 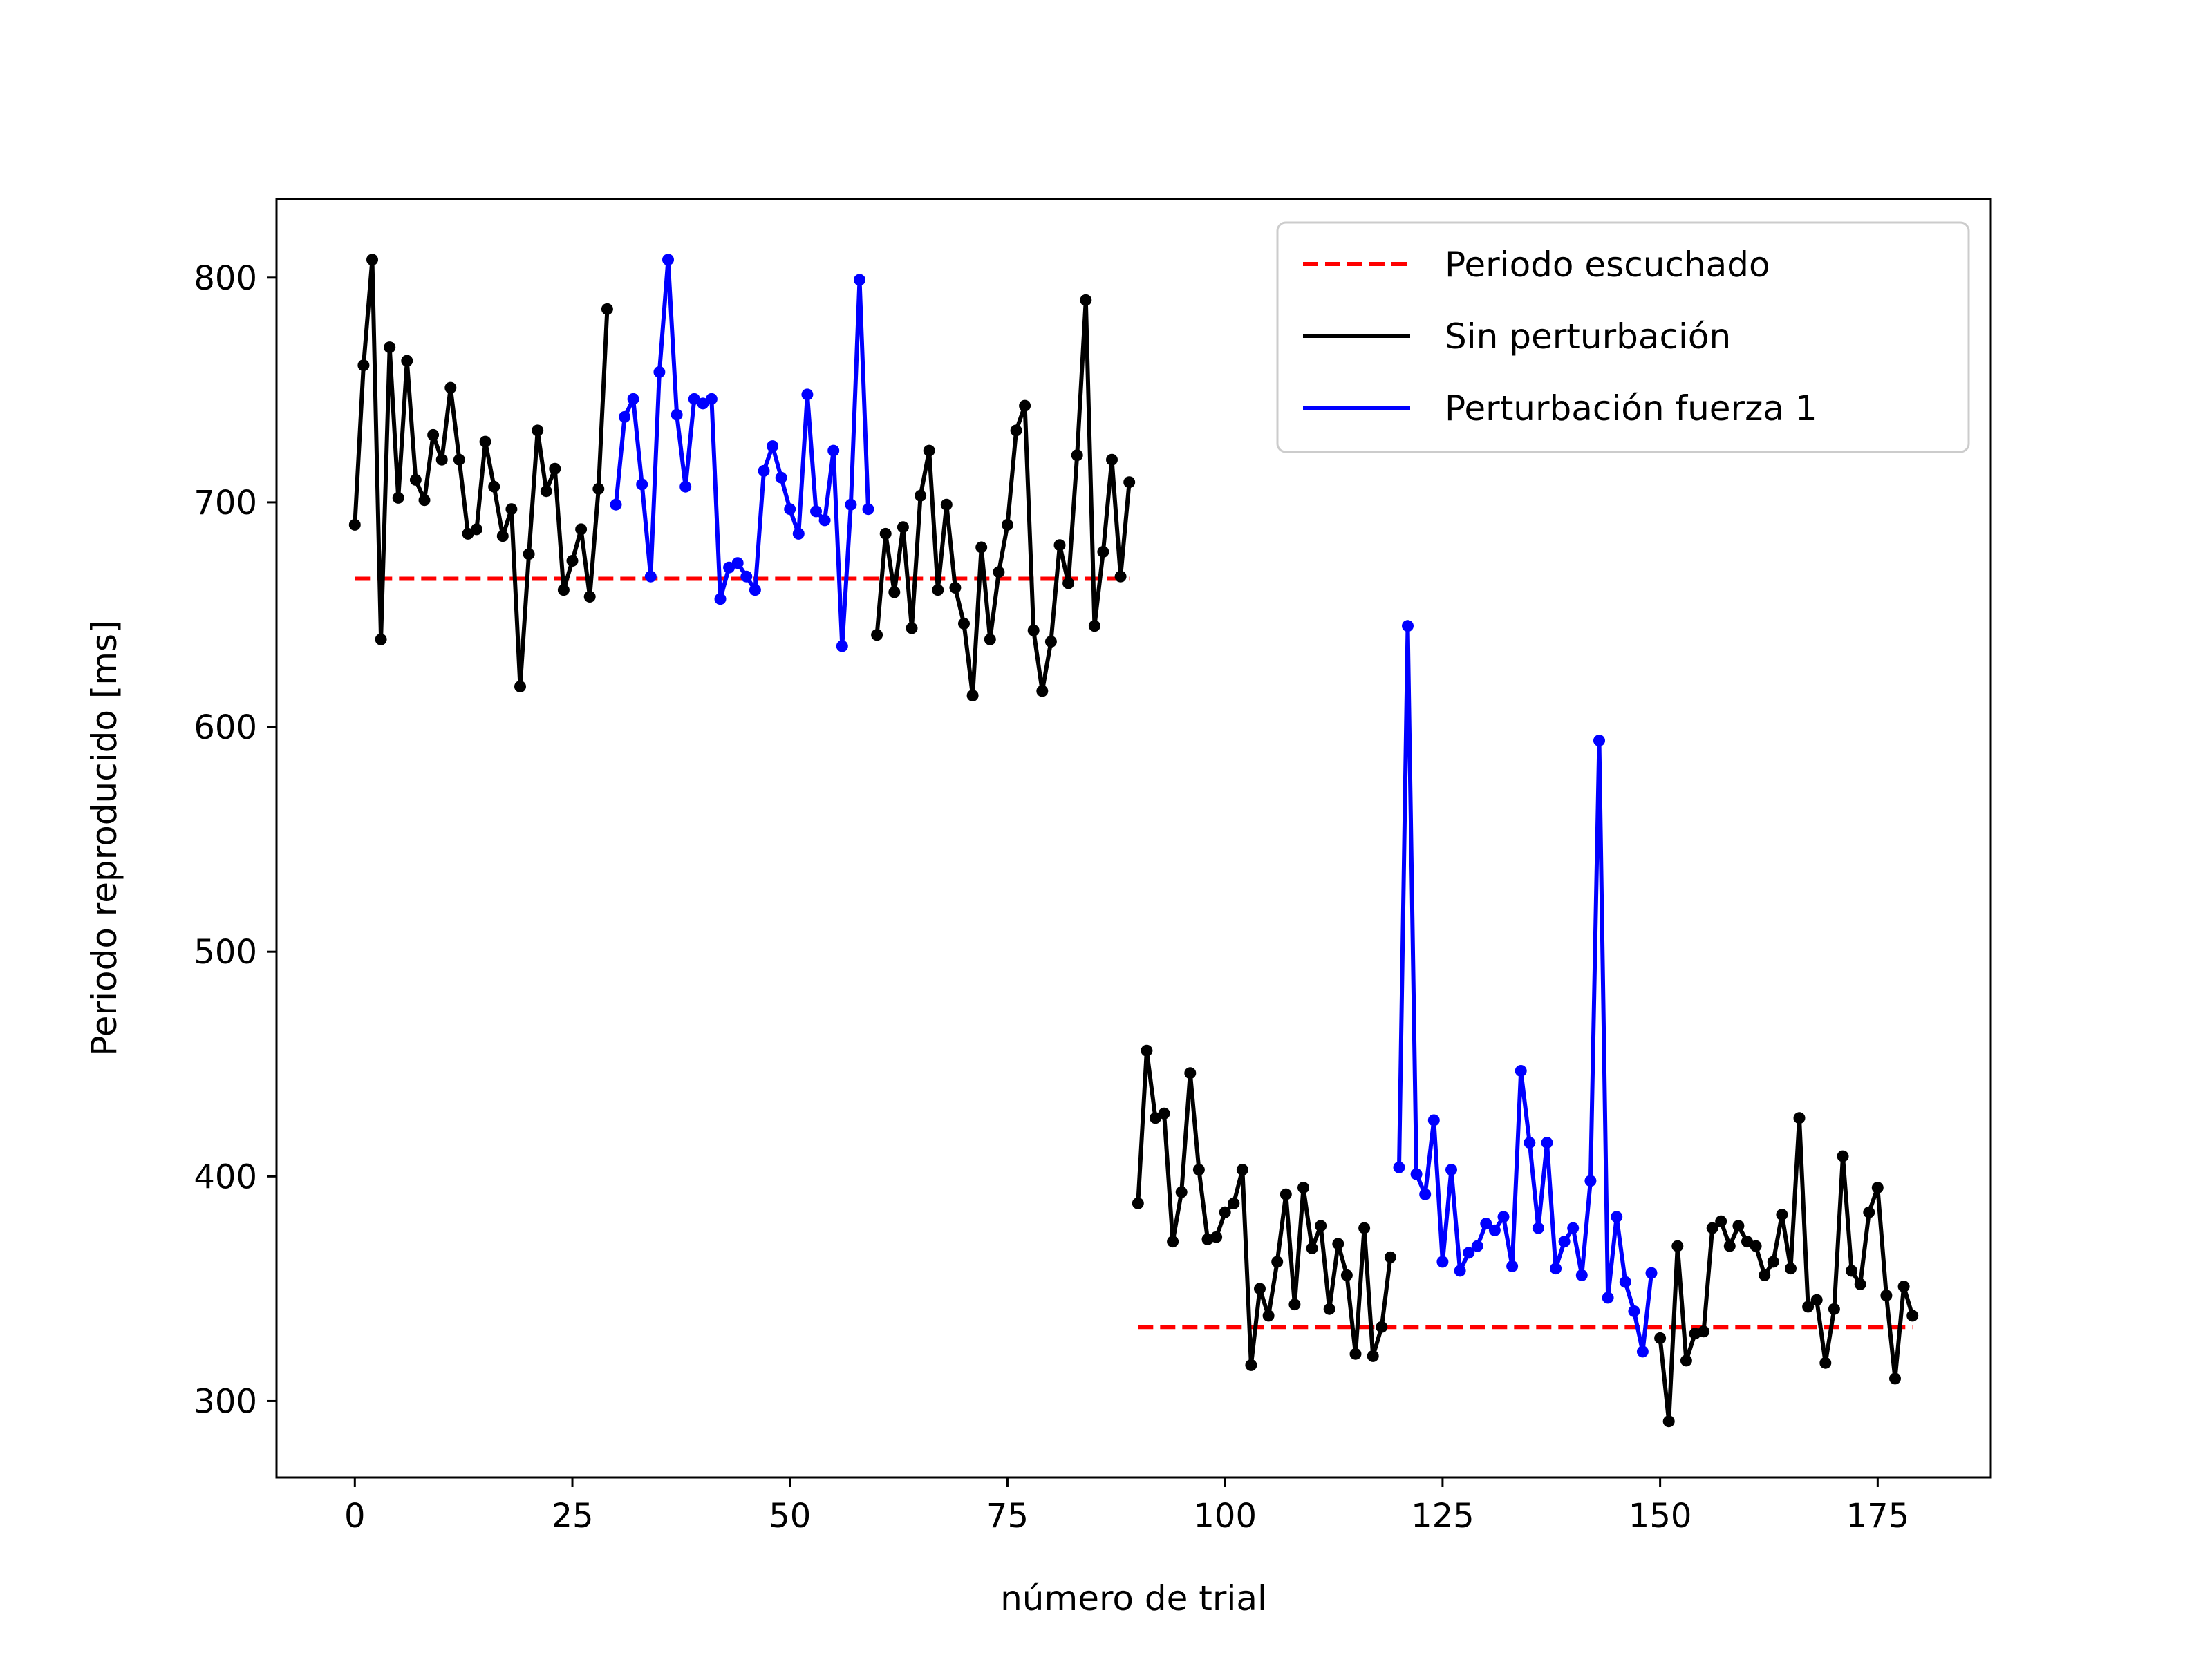 I want to click on x-tick-label: 75, so click(x=1007, y=1517).